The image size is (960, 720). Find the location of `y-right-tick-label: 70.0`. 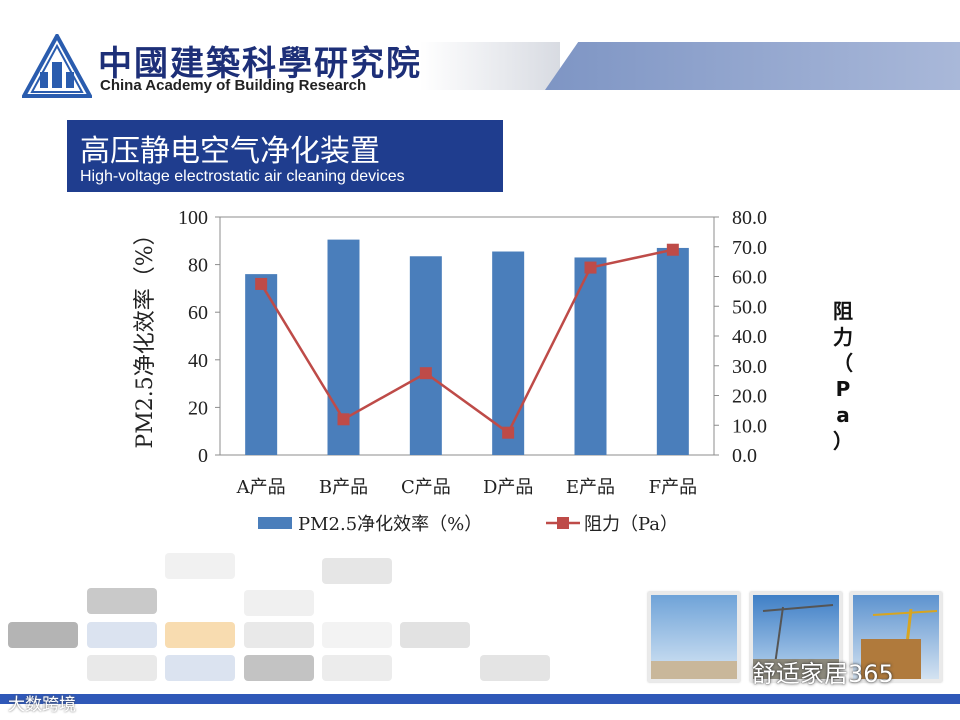

y-right-tick-label: 70.0 is located at coordinates (749, 248).